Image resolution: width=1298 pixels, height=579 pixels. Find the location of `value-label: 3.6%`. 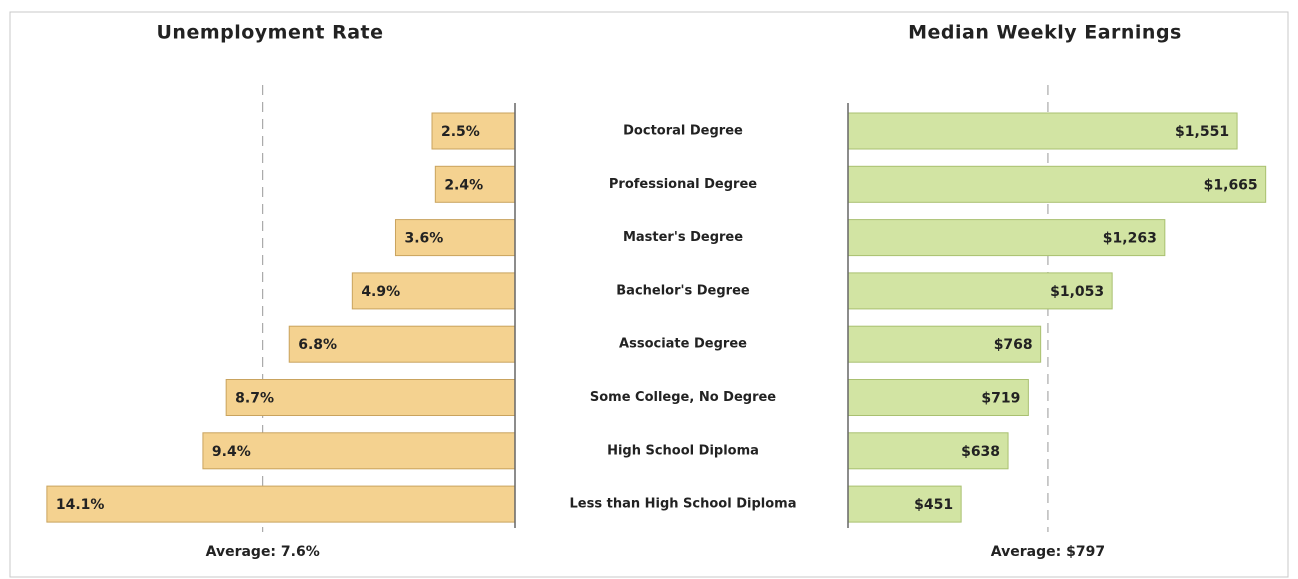

value-label: 3.6% is located at coordinates (423, 239).